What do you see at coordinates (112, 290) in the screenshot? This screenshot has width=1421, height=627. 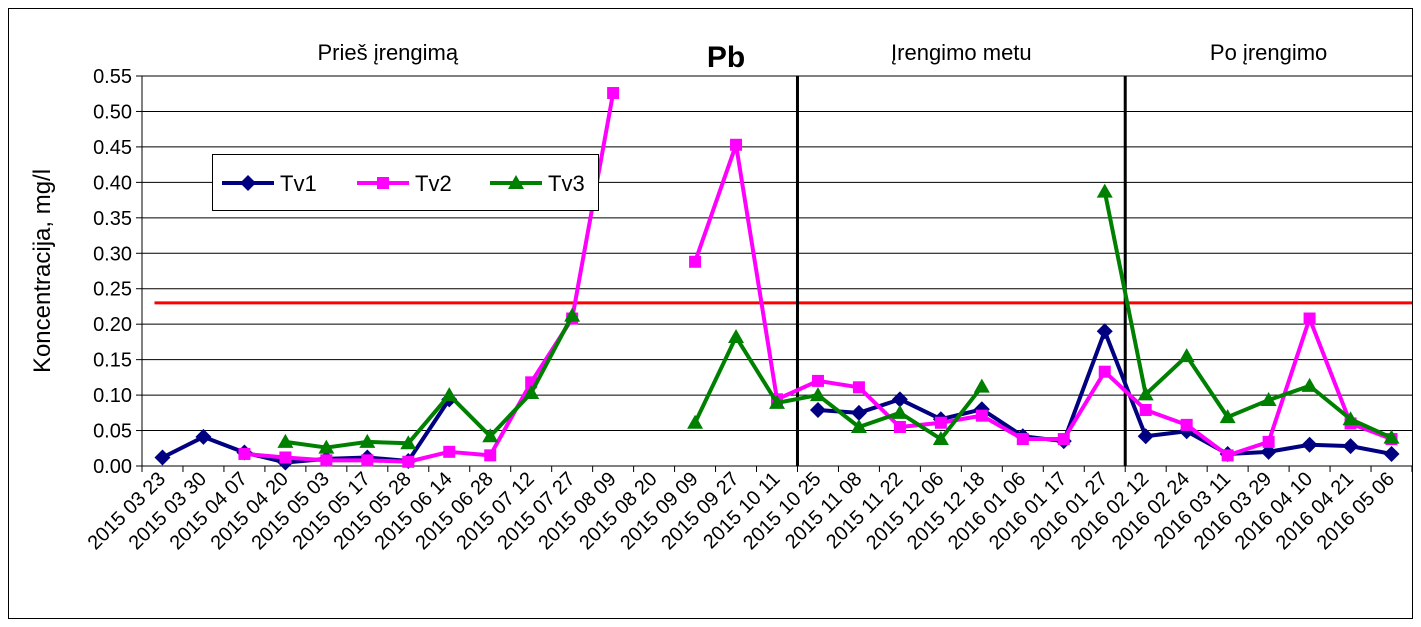 I see `y-tick-label: 0.25` at bounding box center [112, 290].